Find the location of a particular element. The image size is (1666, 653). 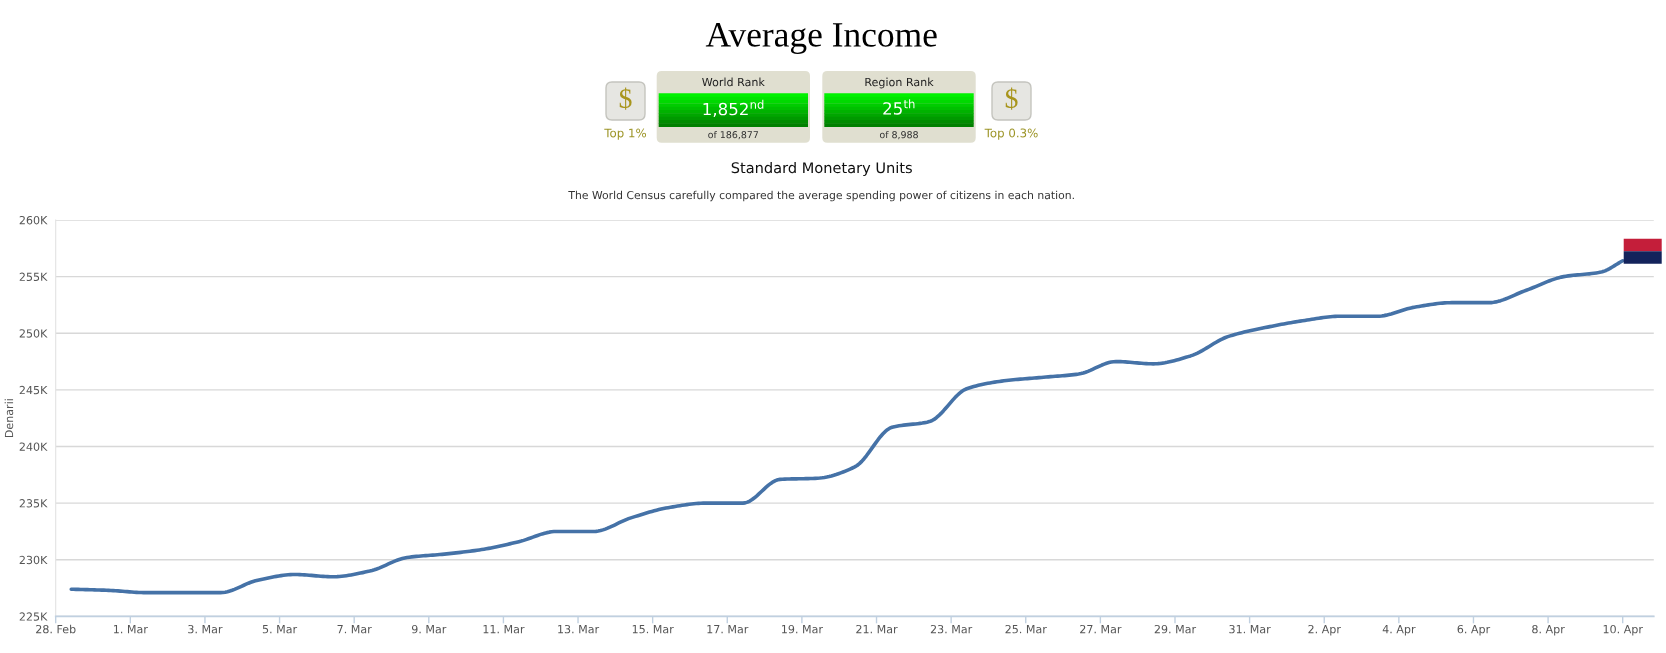

x-tick-label: 7. Mar is located at coordinates (354, 629).